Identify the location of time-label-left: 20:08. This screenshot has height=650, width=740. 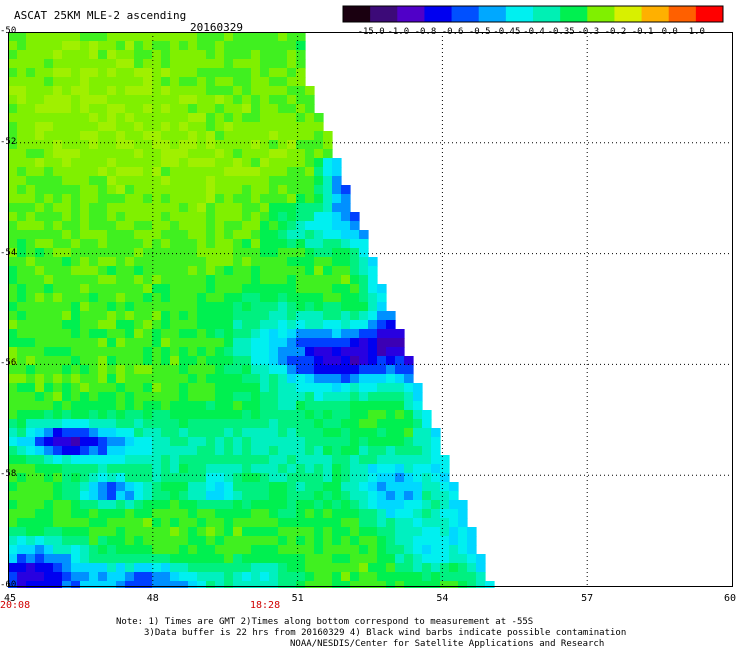
(15, 605).